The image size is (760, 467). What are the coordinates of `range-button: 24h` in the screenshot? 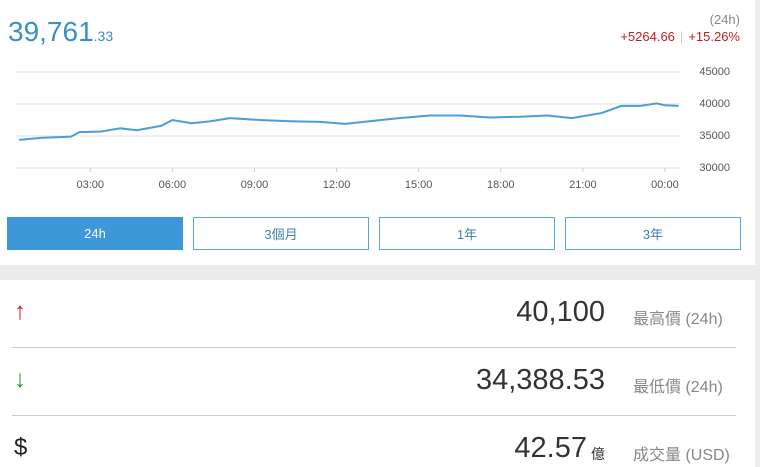 It's located at (95, 233).